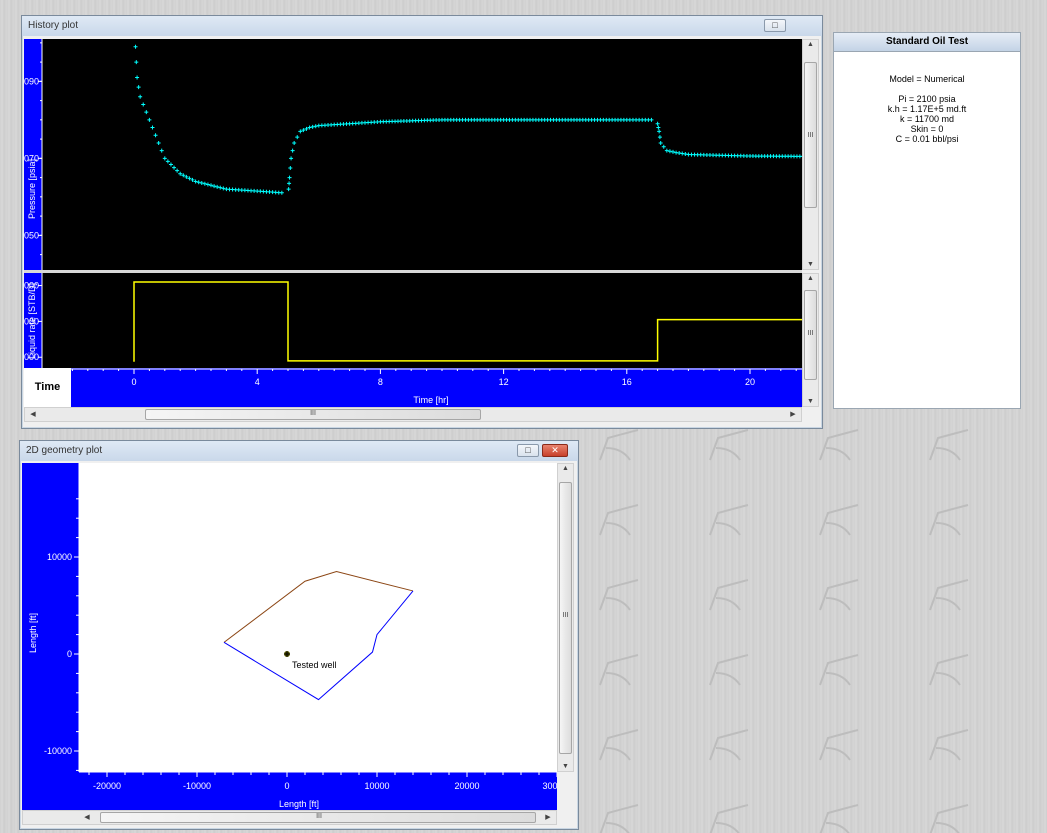 The height and width of the screenshot is (833, 1047). I want to click on time-tick-label: 12, so click(504, 382).